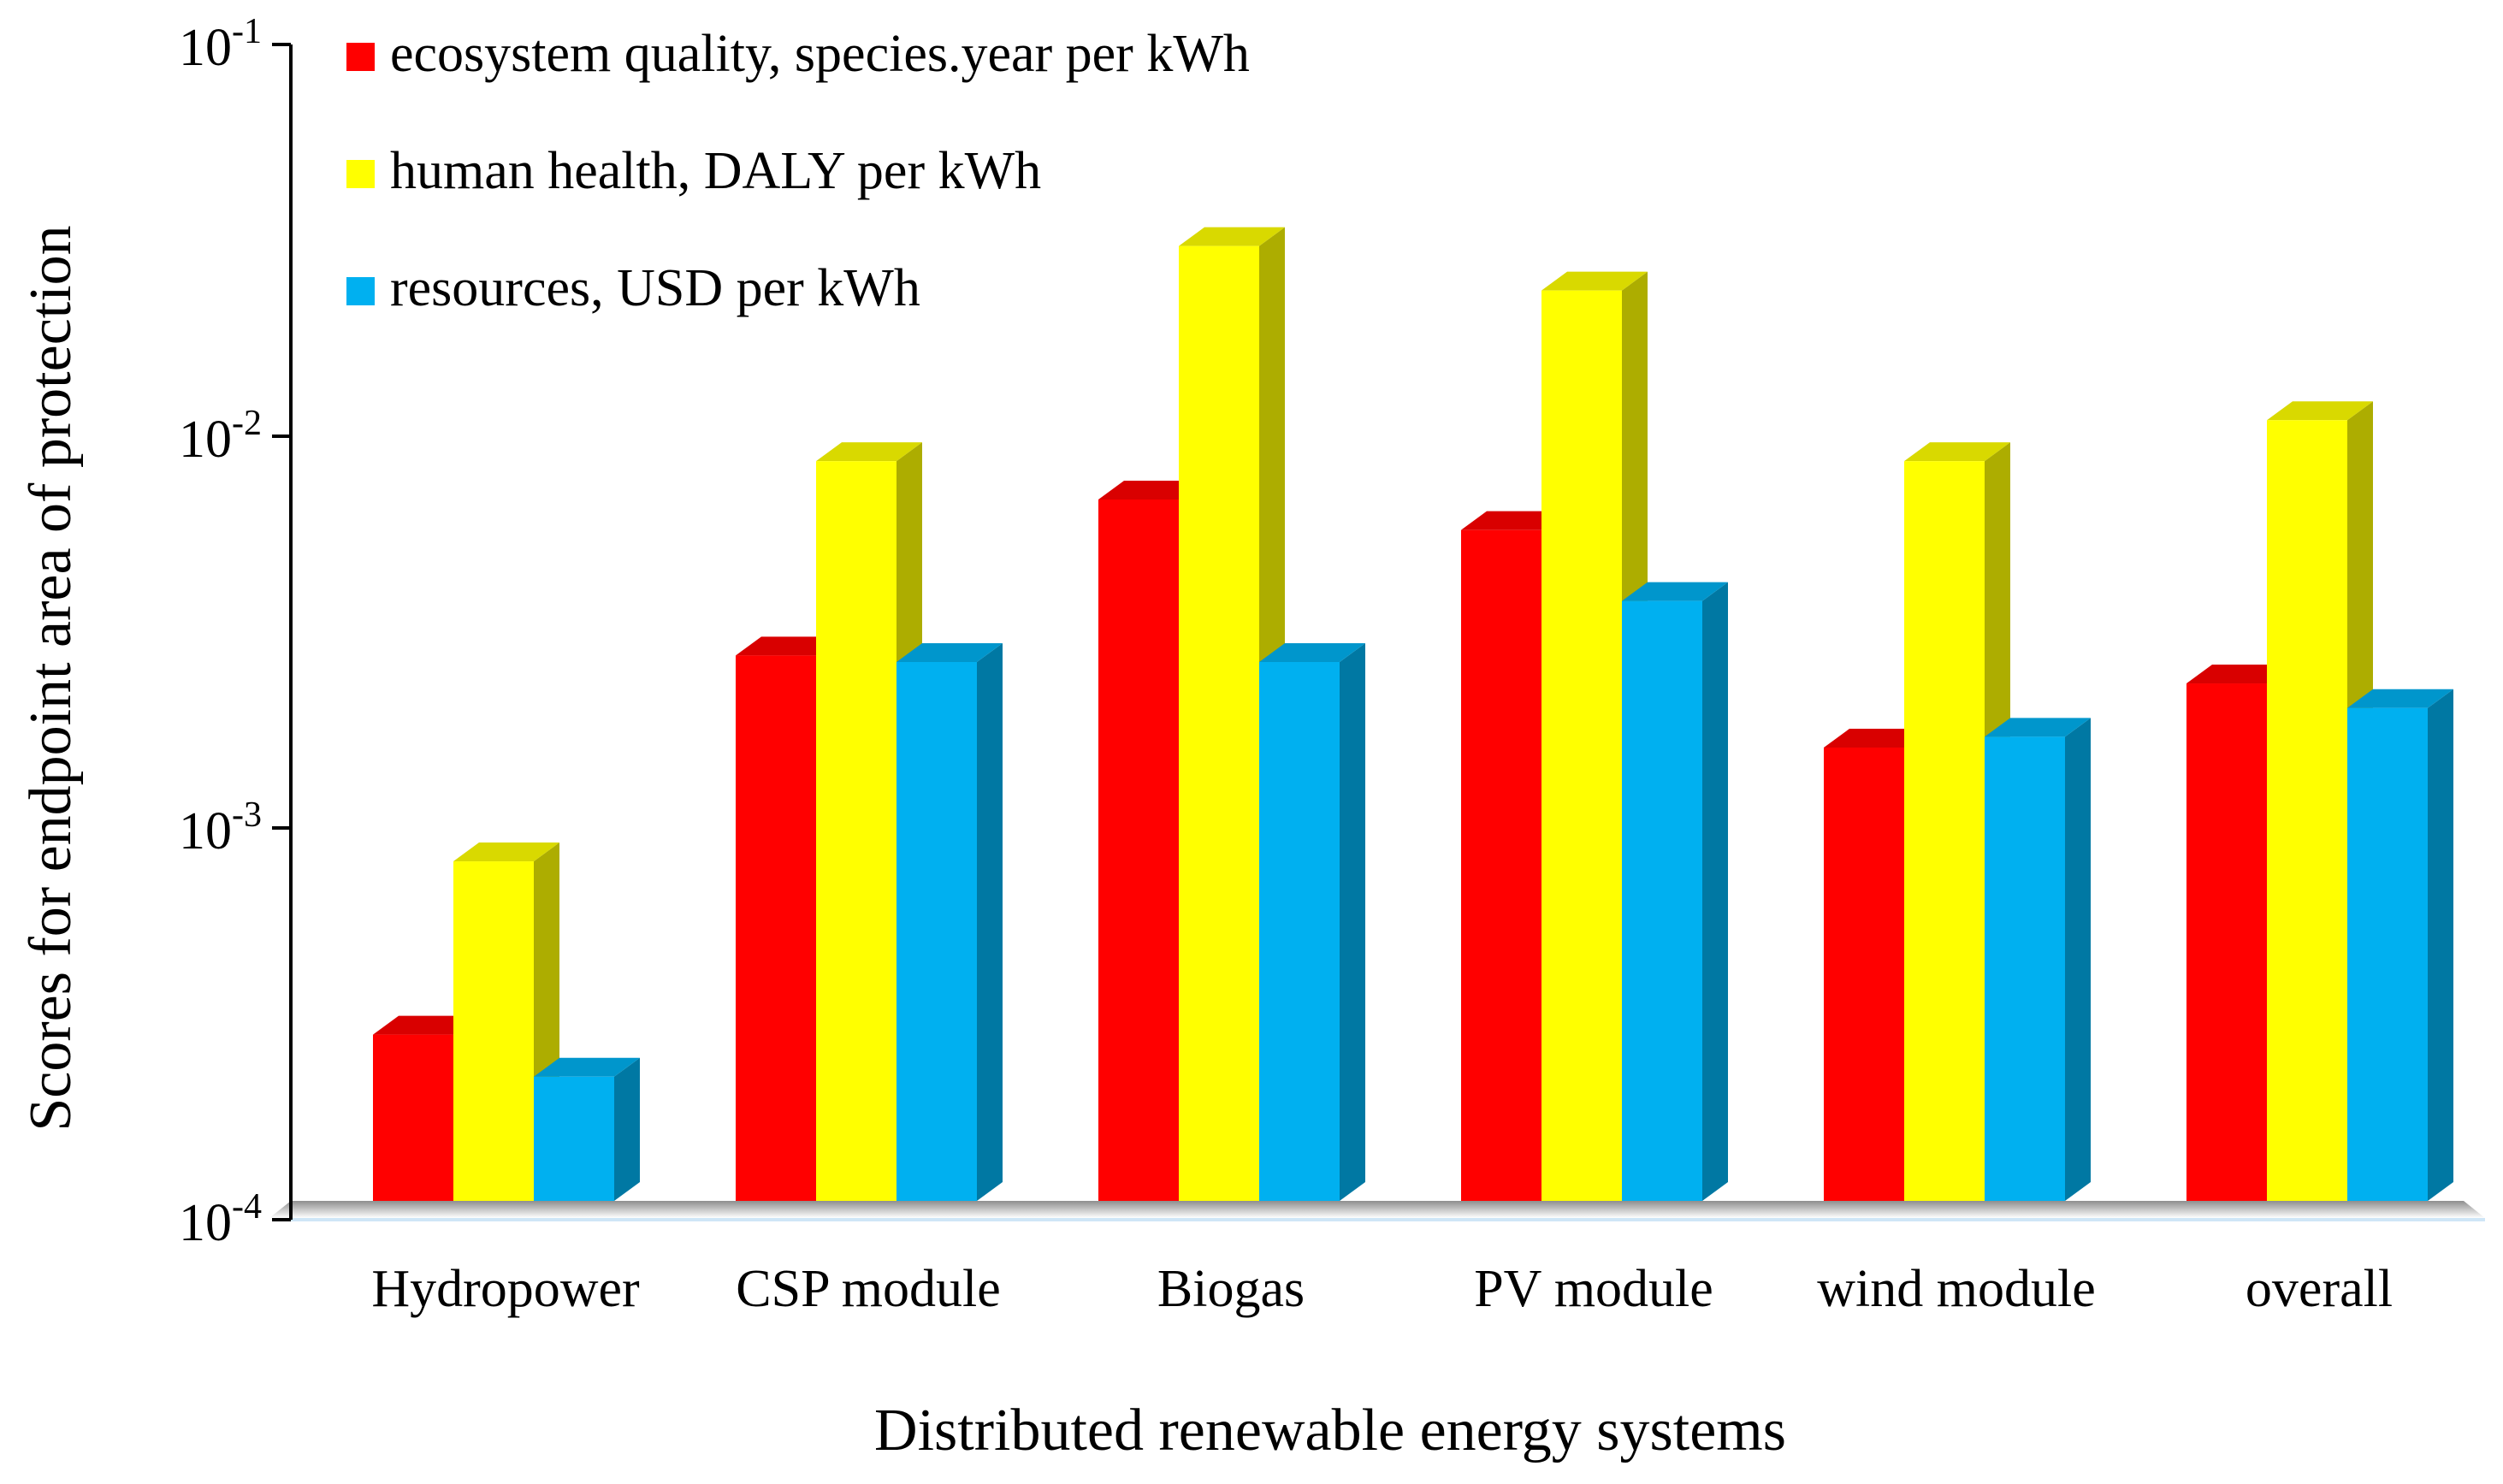 The width and height of the screenshot is (2503, 1484). What do you see at coordinates (1231, 1289) in the screenshot?
I see `x-tick-label: Biogas` at bounding box center [1231, 1289].